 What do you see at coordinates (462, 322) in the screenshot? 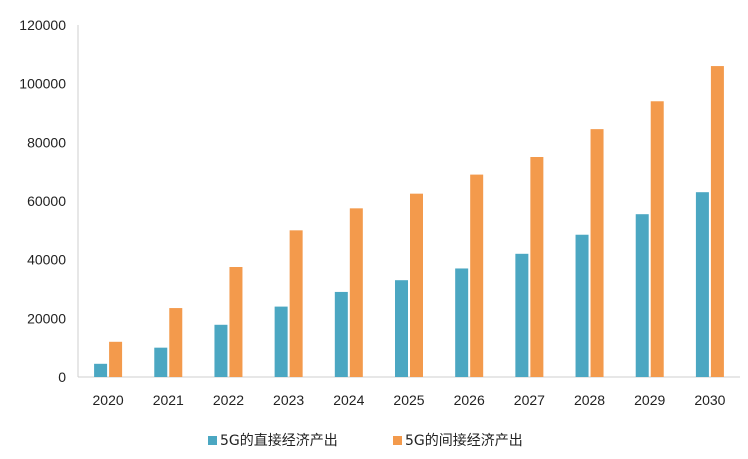
I see `bar-series-1-2026` at bounding box center [462, 322].